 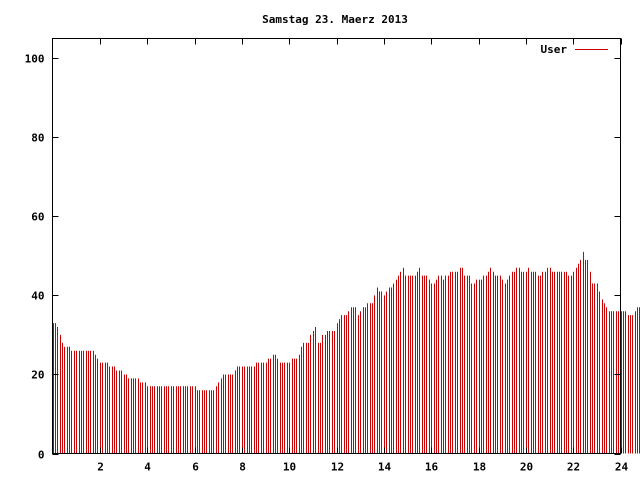 What do you see at coordinates (337, 467) in the screenshot?
I see `x-tick-label: 12` at bounding box center [337, 467].